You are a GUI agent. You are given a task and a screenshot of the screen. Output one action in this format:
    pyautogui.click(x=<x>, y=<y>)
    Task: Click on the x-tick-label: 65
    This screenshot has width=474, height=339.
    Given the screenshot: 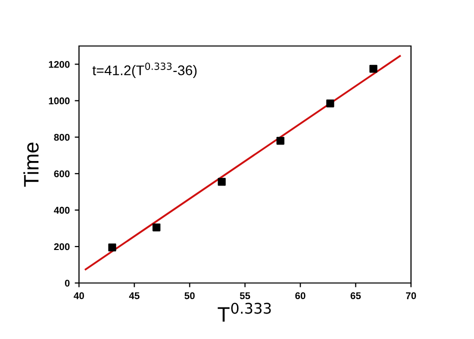 What is the action you would take?
    pyautogui.click(x=355, y=296)
    